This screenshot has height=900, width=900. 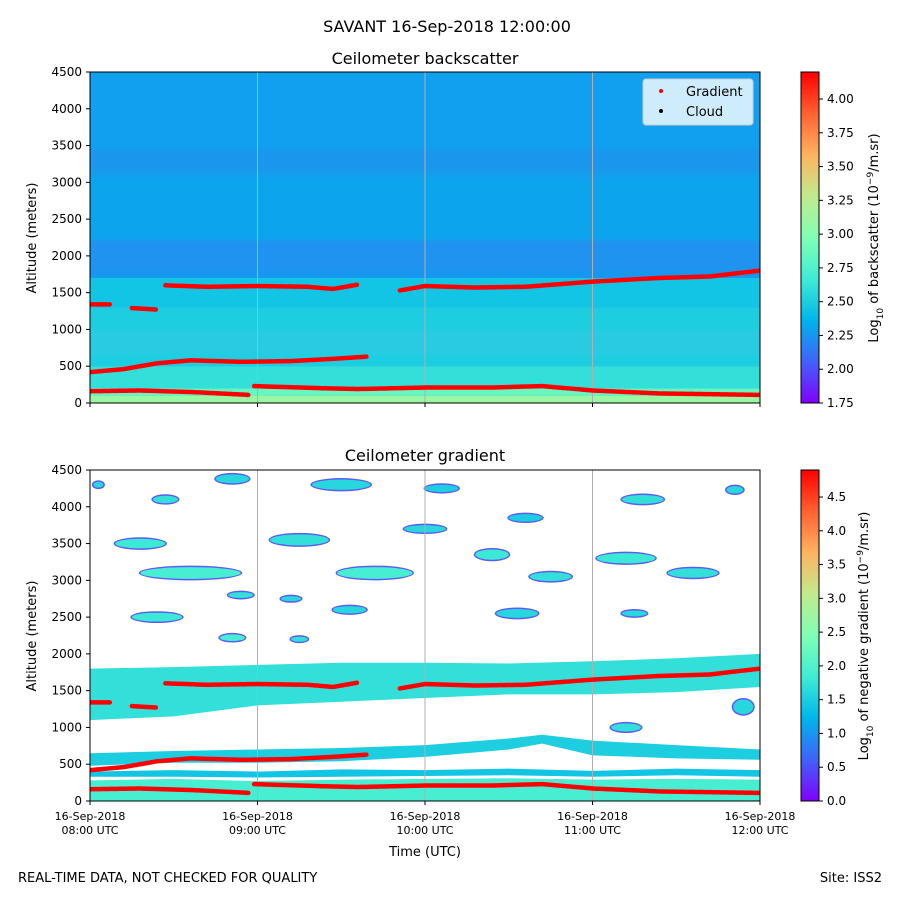 What do you see at coordinates (840, 403) in the screenshot?
I see `backscatter-colorbar-tick-label: 1.75` at bounding box center [840, 403].